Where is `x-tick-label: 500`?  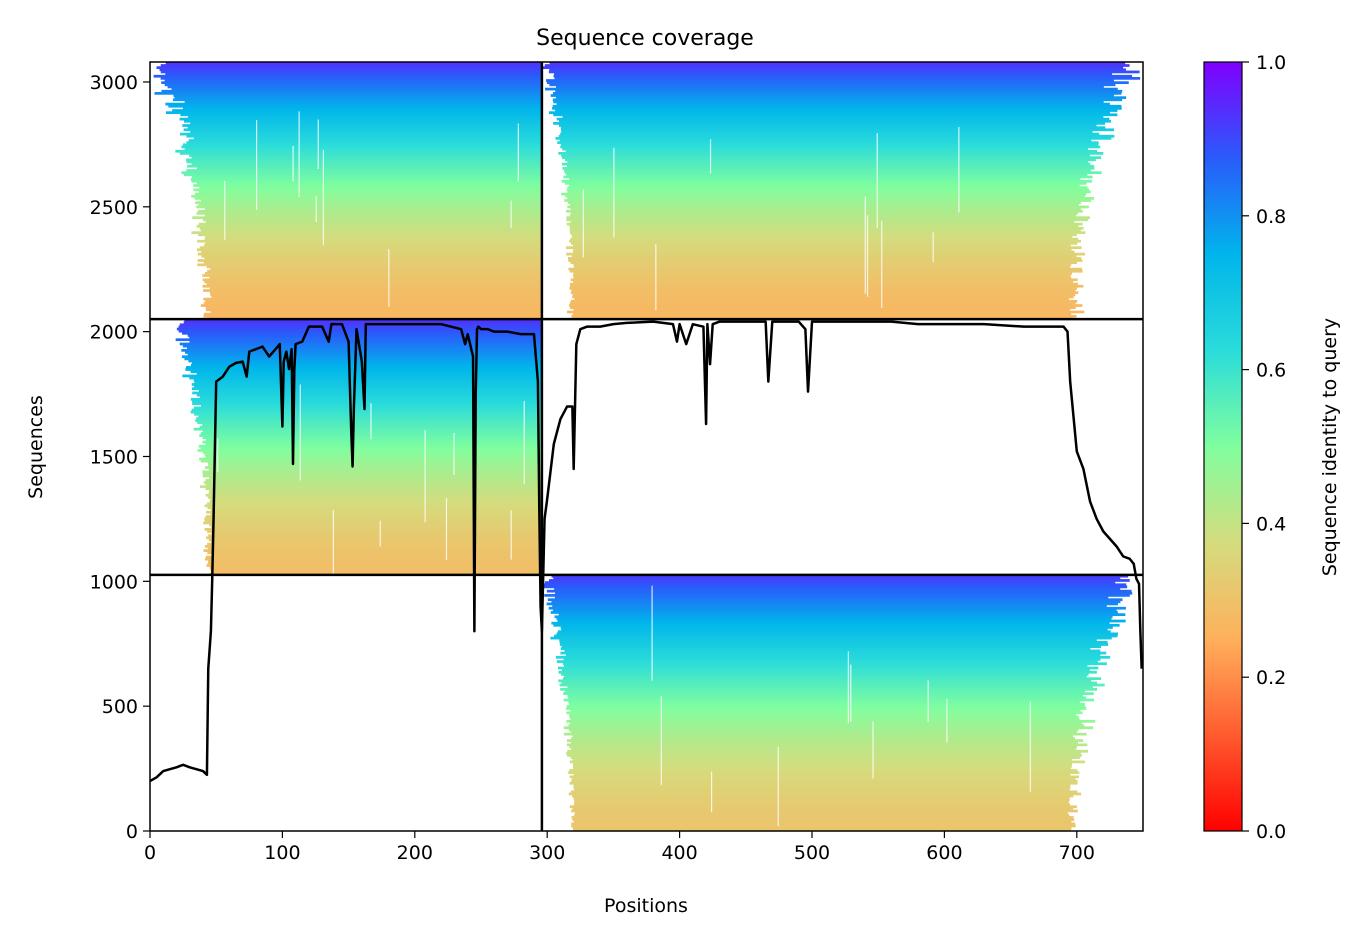 x-tick-label: 500 is located at coordinates (812, 853).